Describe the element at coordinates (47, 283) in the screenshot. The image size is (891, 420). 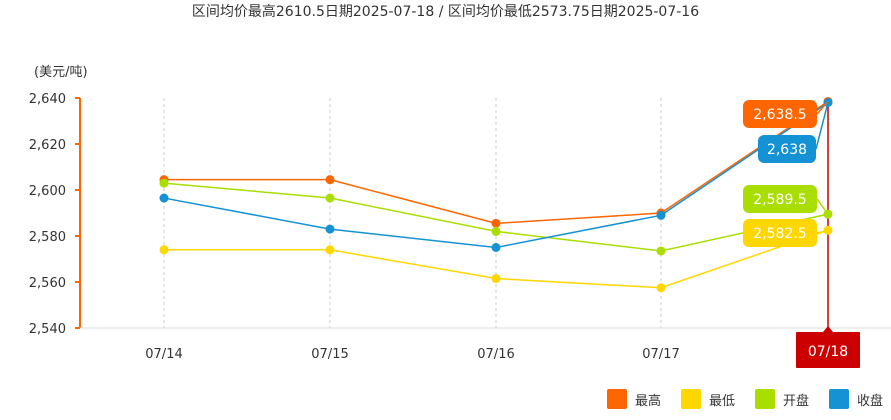
I see `y-tick-label: 2,560` at that location.